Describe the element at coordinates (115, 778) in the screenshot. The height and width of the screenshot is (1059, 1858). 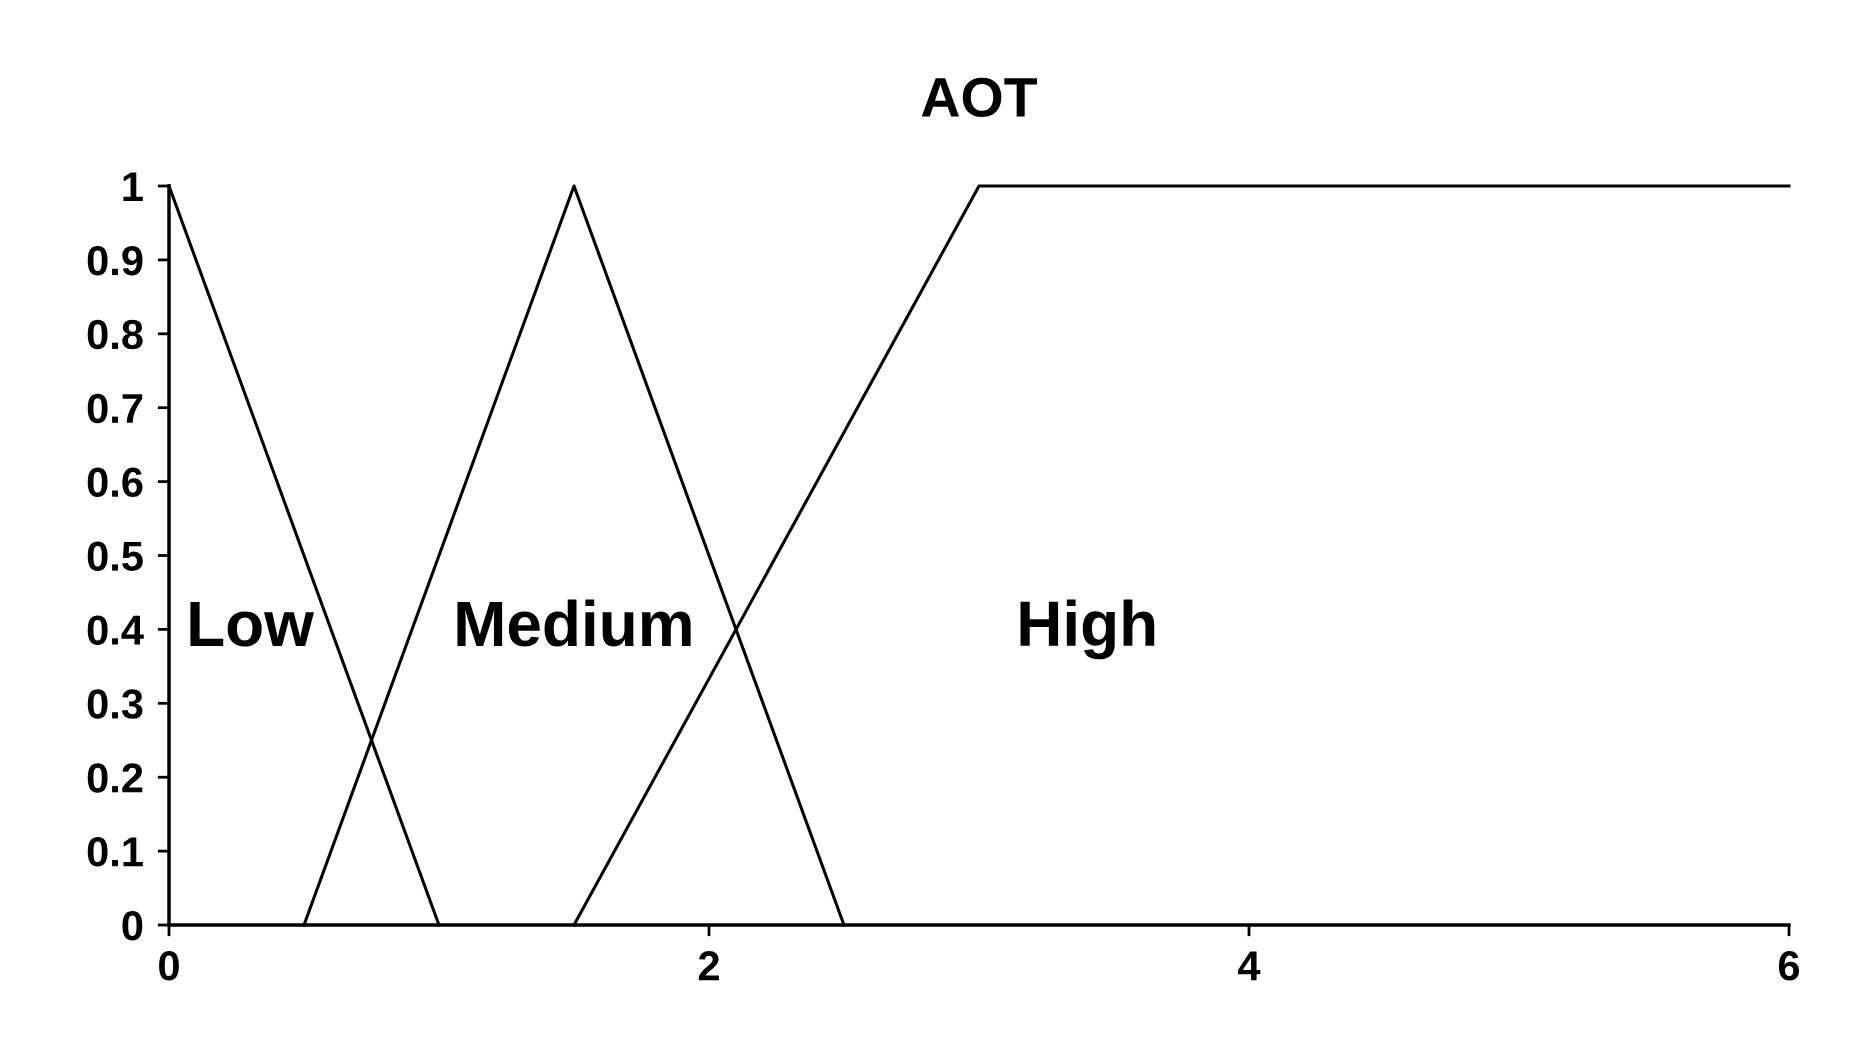
I see `y-tick-label: 0.2` at that location.